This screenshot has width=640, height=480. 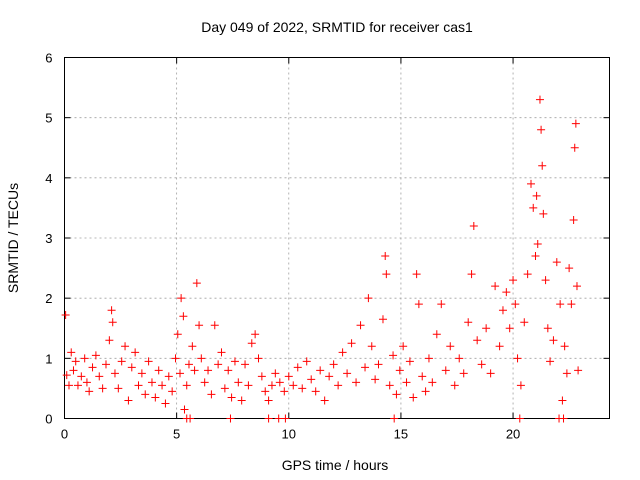 What do you see at coordinates (48, 58) in the screenshot?
I see `y-tick-label: 6` at bounding box center [48, 58].